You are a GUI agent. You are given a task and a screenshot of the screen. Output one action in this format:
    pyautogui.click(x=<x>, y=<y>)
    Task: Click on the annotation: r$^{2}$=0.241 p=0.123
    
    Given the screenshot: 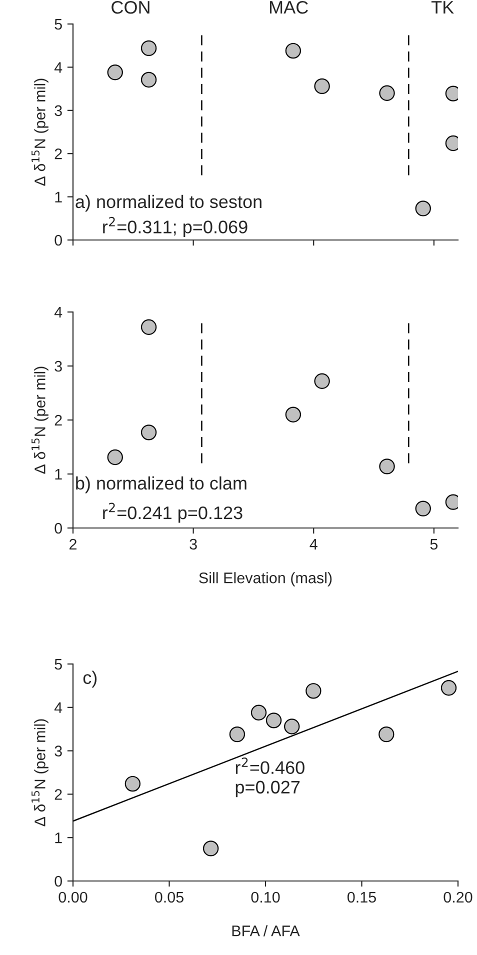 What is the action you would take?
    pyautogui.click(x=172, y=512)
    